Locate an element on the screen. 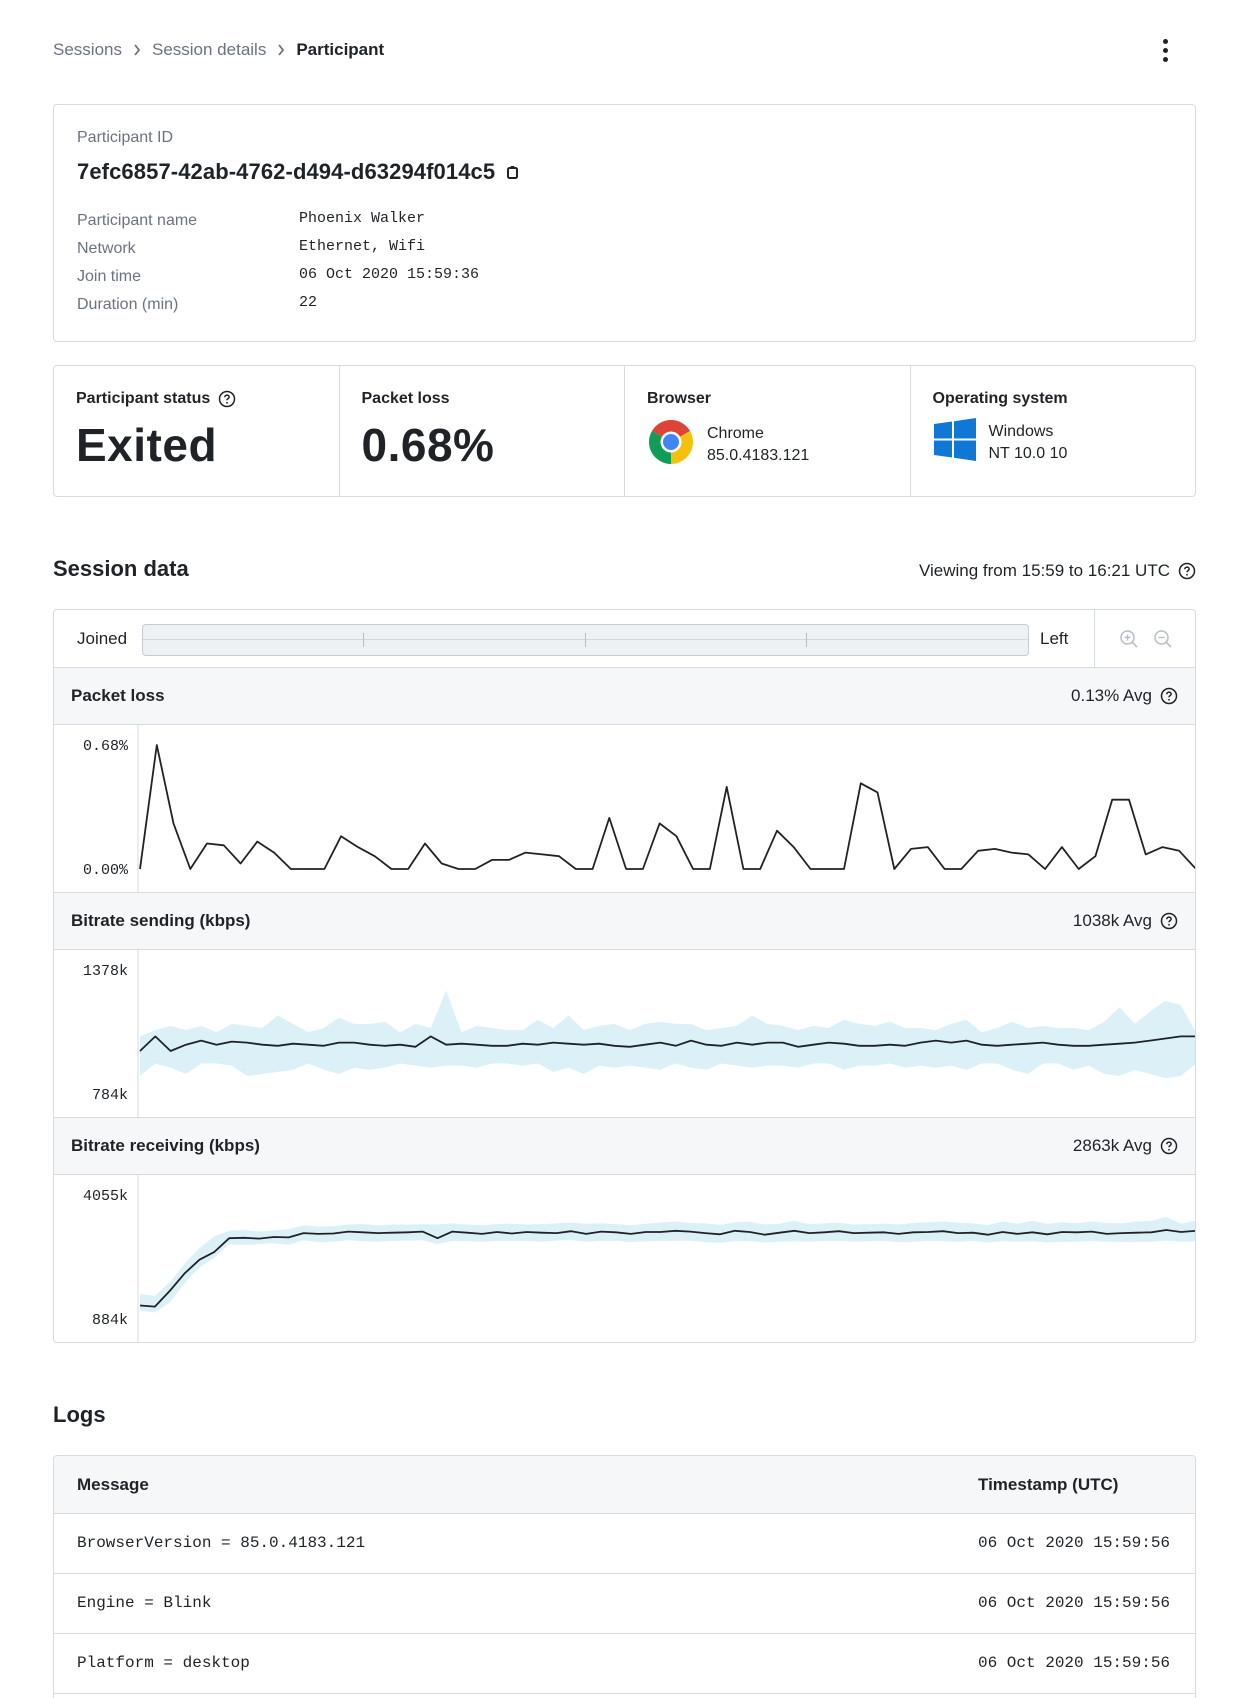 The image size is (1240, 1698). logs-title: Logs is located at coordinates (79, 1414).